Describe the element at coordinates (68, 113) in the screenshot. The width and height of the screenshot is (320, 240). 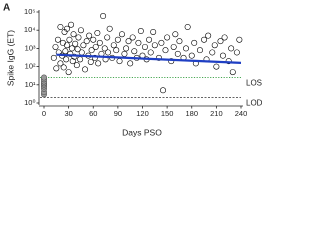
I see `x-tick-label: 30` at that location.